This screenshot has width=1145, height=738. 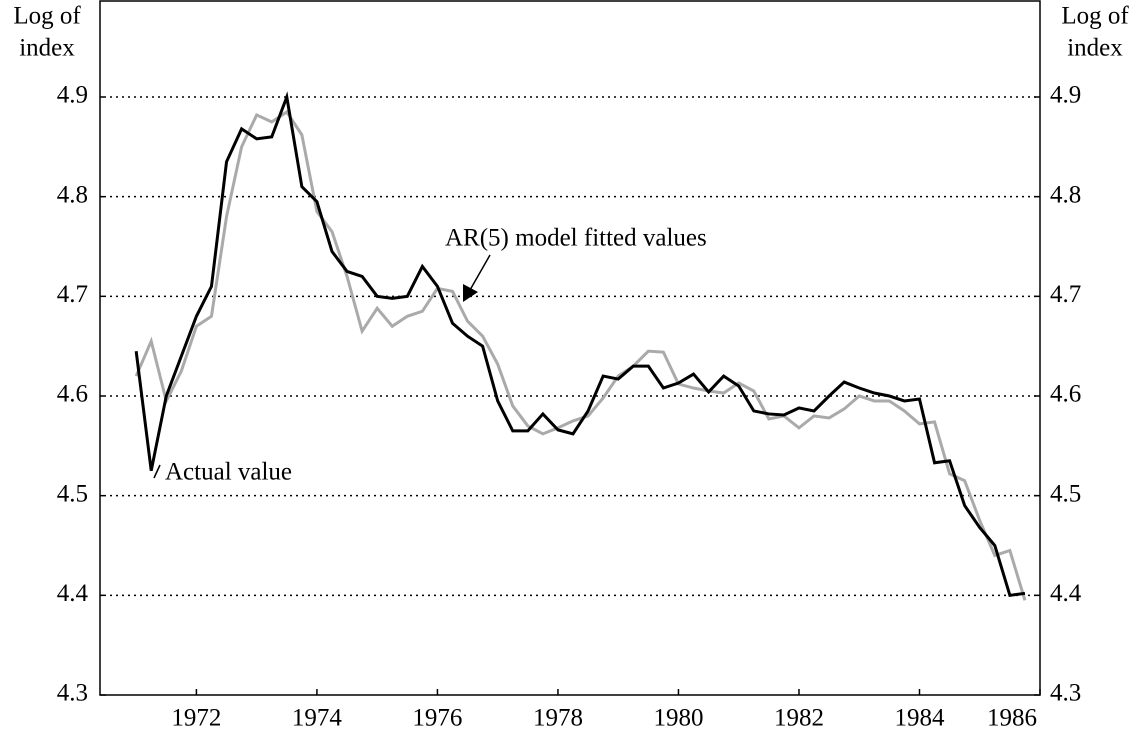 What do you see at coordinates (196, 718) in the screenshot?
I see `x-tick-label: 1972` at bounding box center [196, 718].